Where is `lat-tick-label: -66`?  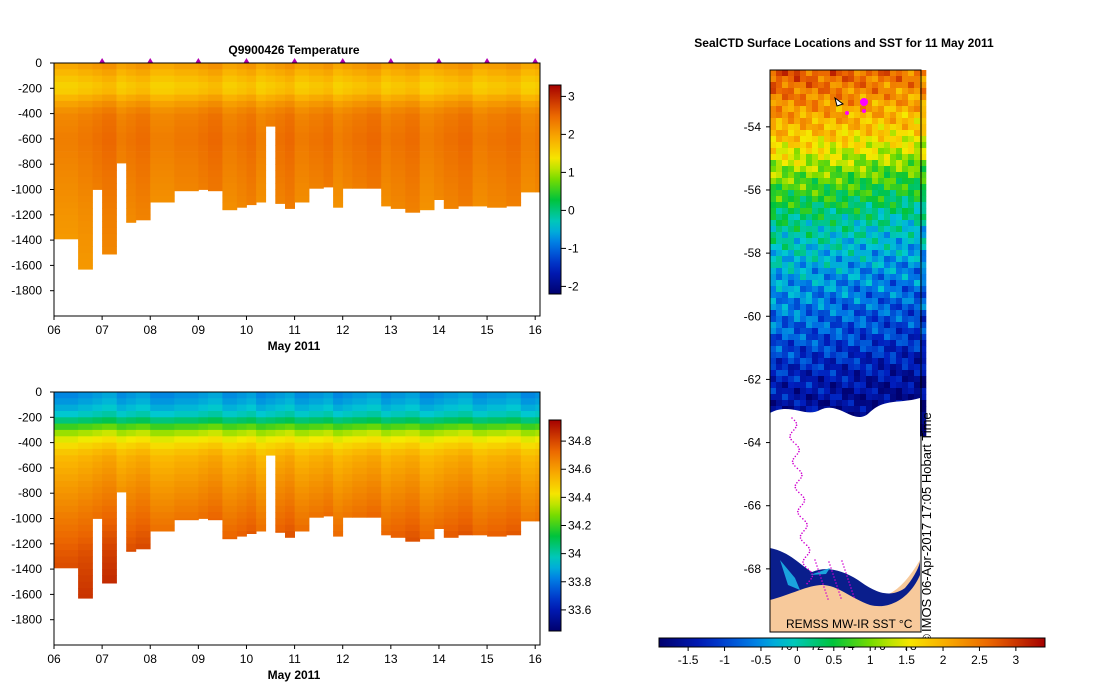 lat-tick-label: -66 is located at coordinates (753, 506).